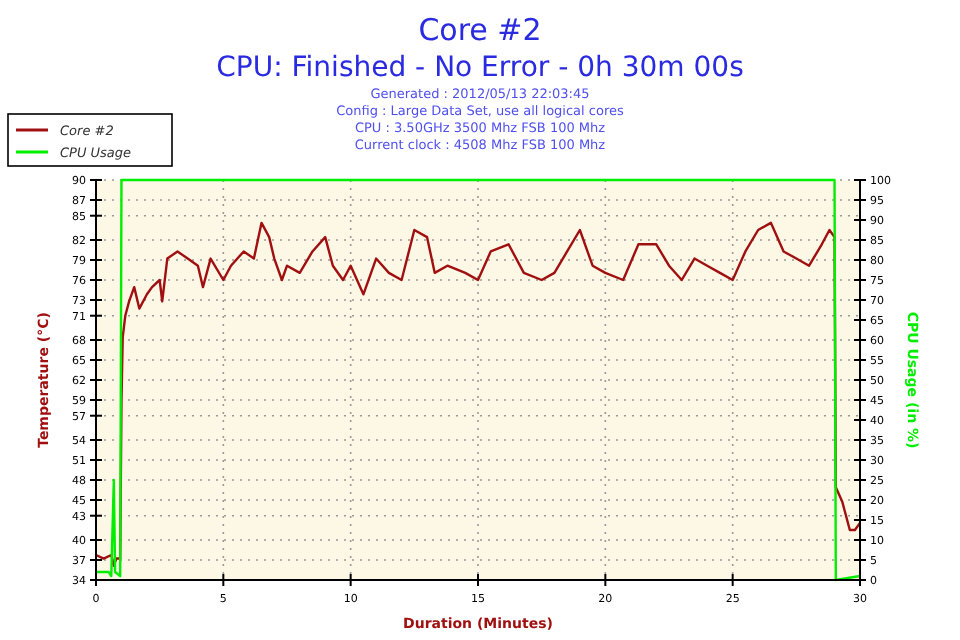 The width and height of the screenshot is (960, 640). Describe the element at coordinates (480, 68) in the screenshot. I see `chart-subtitle: CPU: Finished - No Error - 0h 30m 00s` at that location.